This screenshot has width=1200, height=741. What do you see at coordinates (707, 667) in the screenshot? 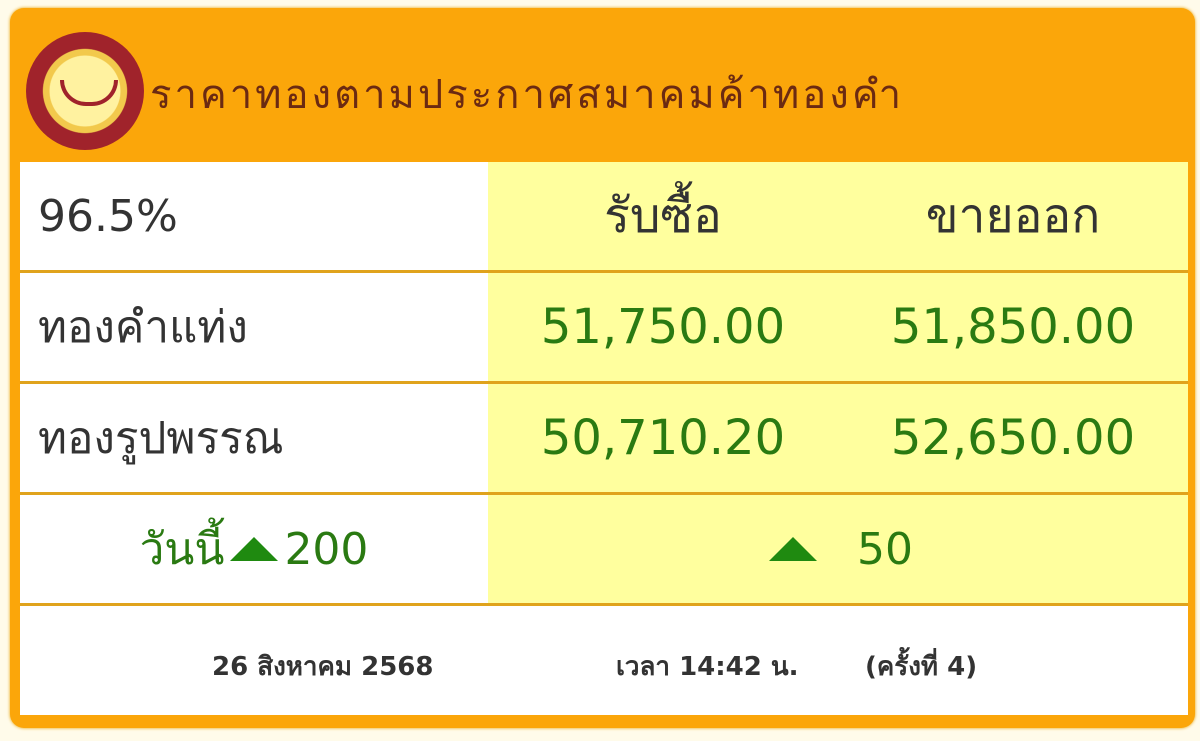
I see `update-time: เวลา 14:42 น.` at bounding box center [707, 667].